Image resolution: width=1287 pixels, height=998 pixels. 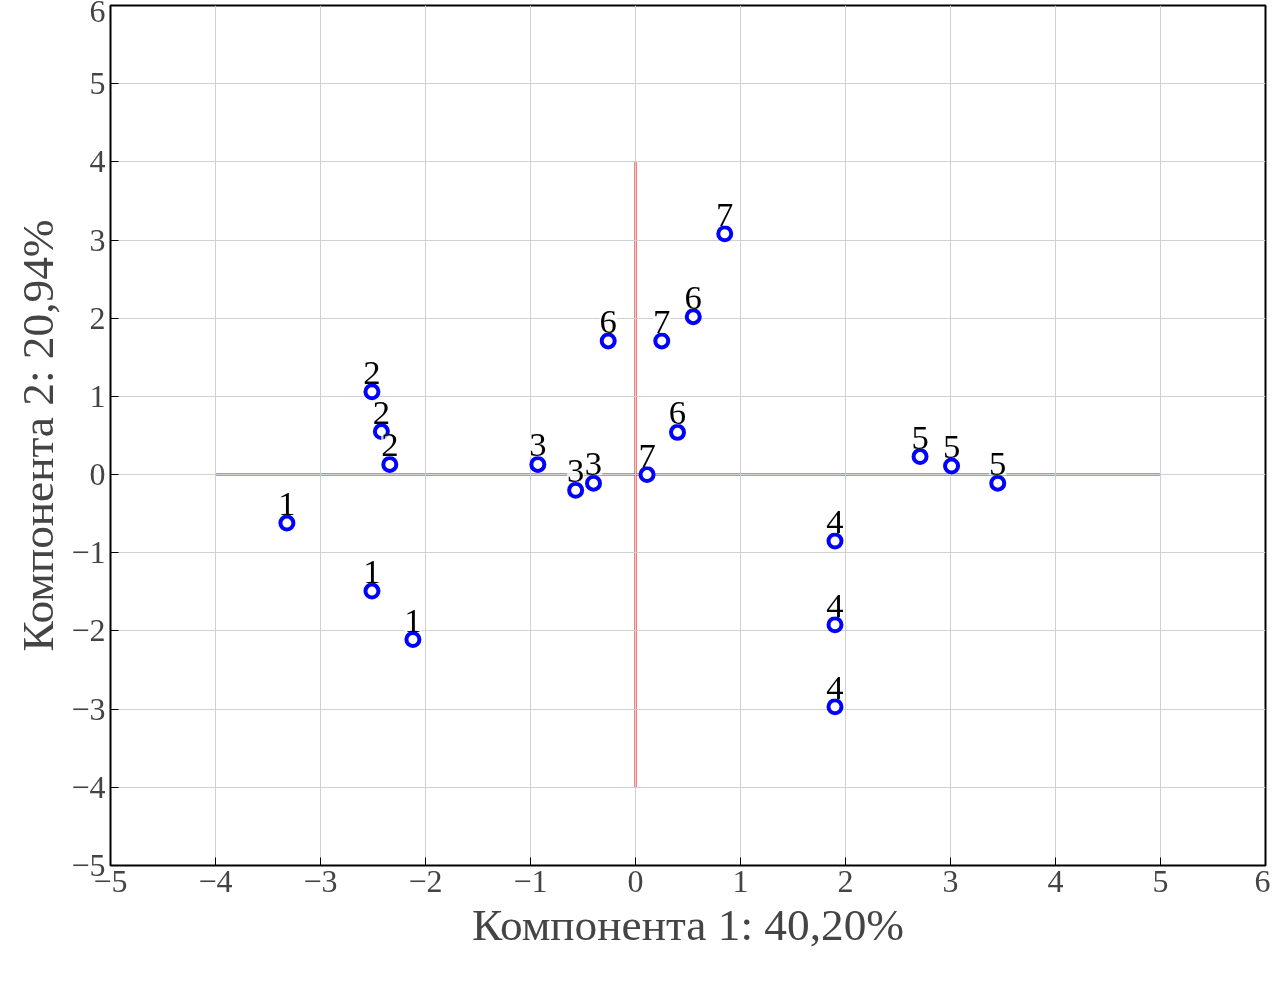 What do you see at coordinates (1055, 880) in the screenshot?
I see `x-tick-label: 4` at bounding box center [1055, 880].